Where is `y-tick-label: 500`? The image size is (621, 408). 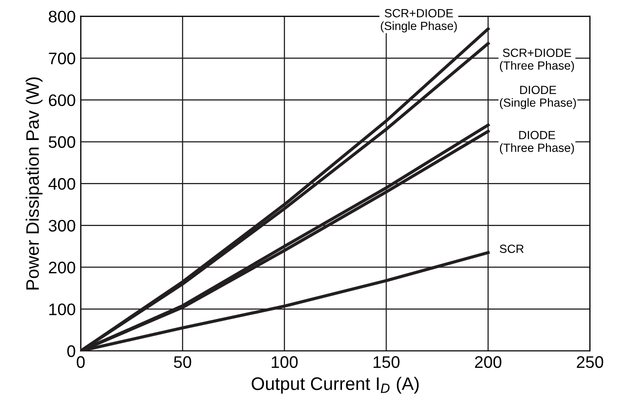
y-tick-label: 500 is located at coordinates (62, 142).